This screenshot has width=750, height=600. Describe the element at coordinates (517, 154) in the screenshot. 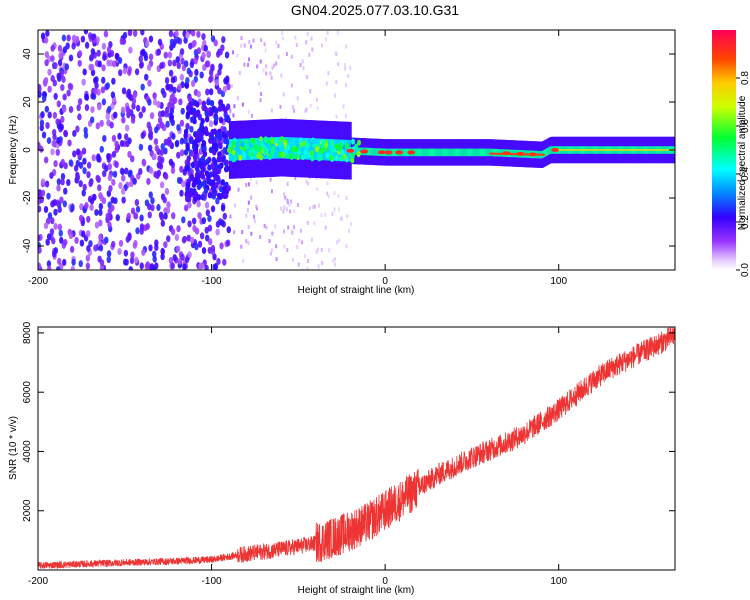

I see `ridge-peak-line` at that location.